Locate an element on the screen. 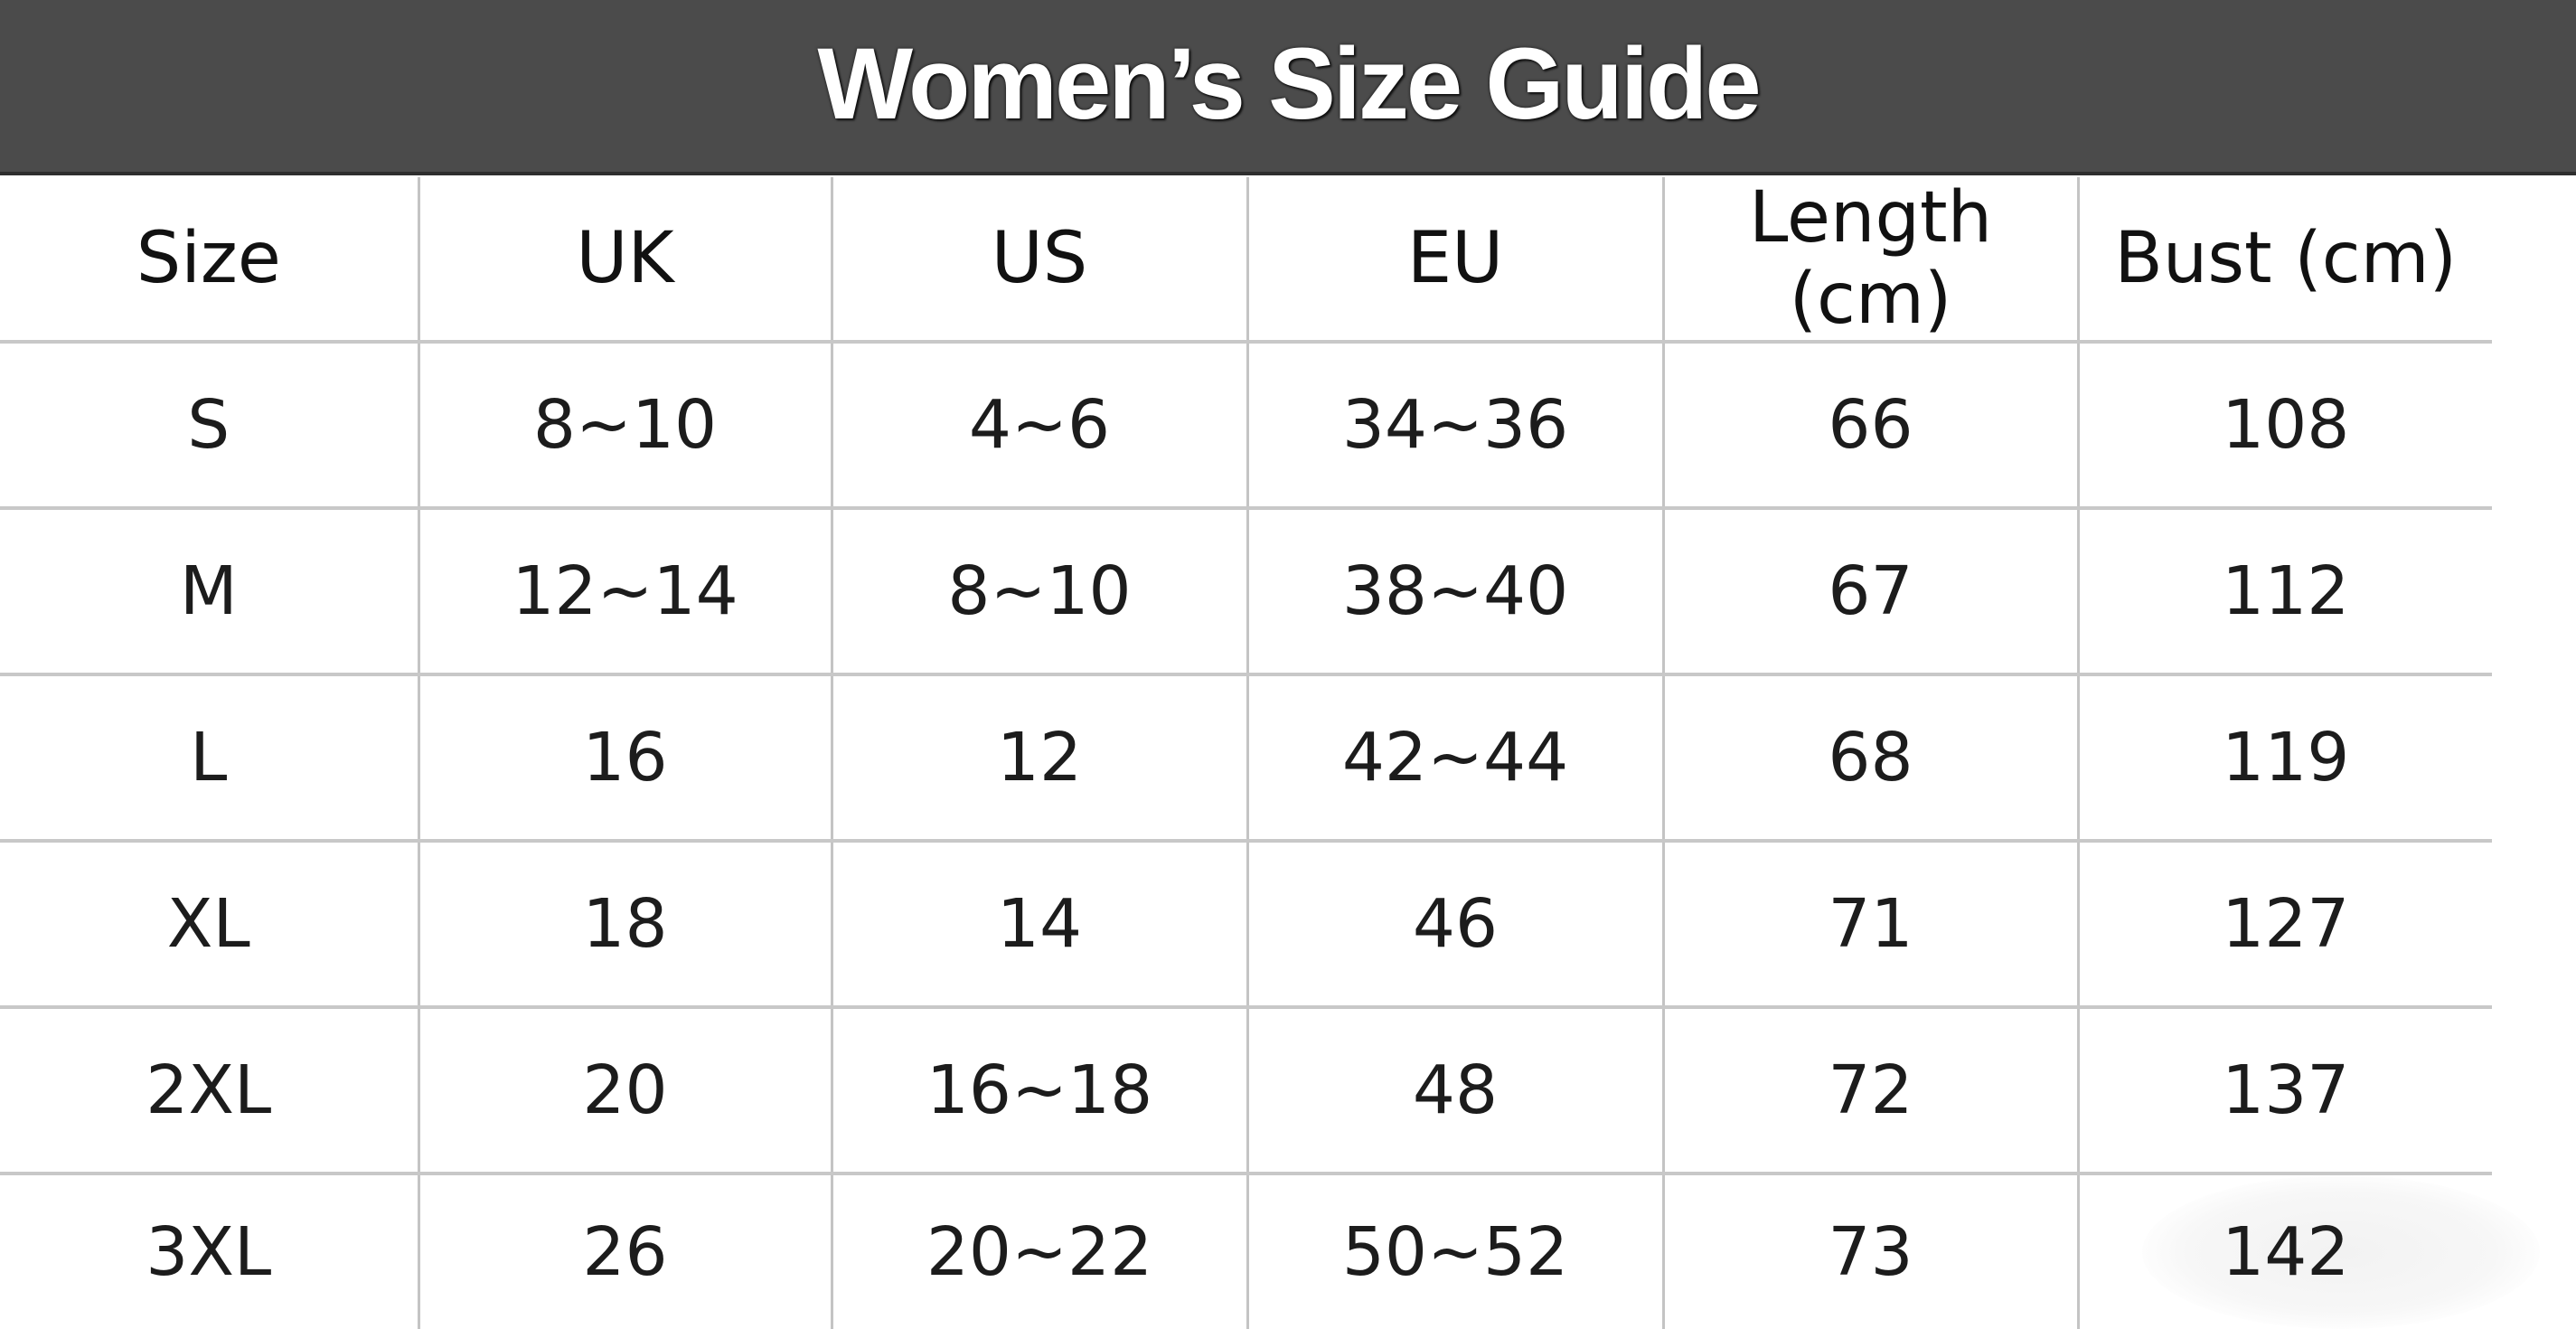 This screenshot has width=2576, height=1329. table-row: L 16 12 42~44 68 119 is located at coordinates (1246, 758).